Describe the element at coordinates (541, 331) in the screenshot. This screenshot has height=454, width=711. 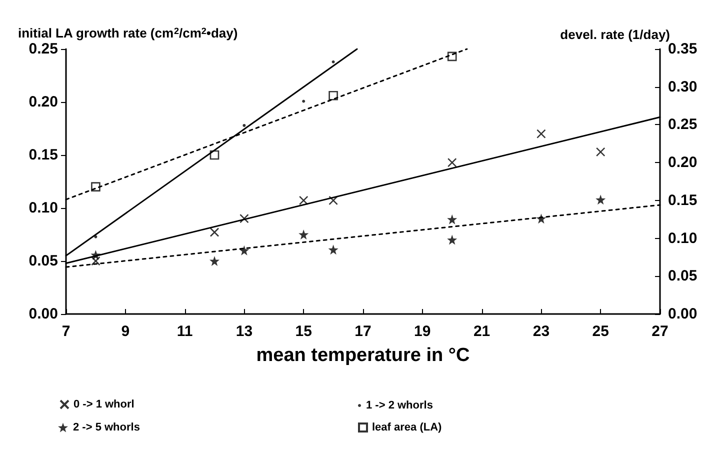
I see `x-tick-label: 23` at that location.